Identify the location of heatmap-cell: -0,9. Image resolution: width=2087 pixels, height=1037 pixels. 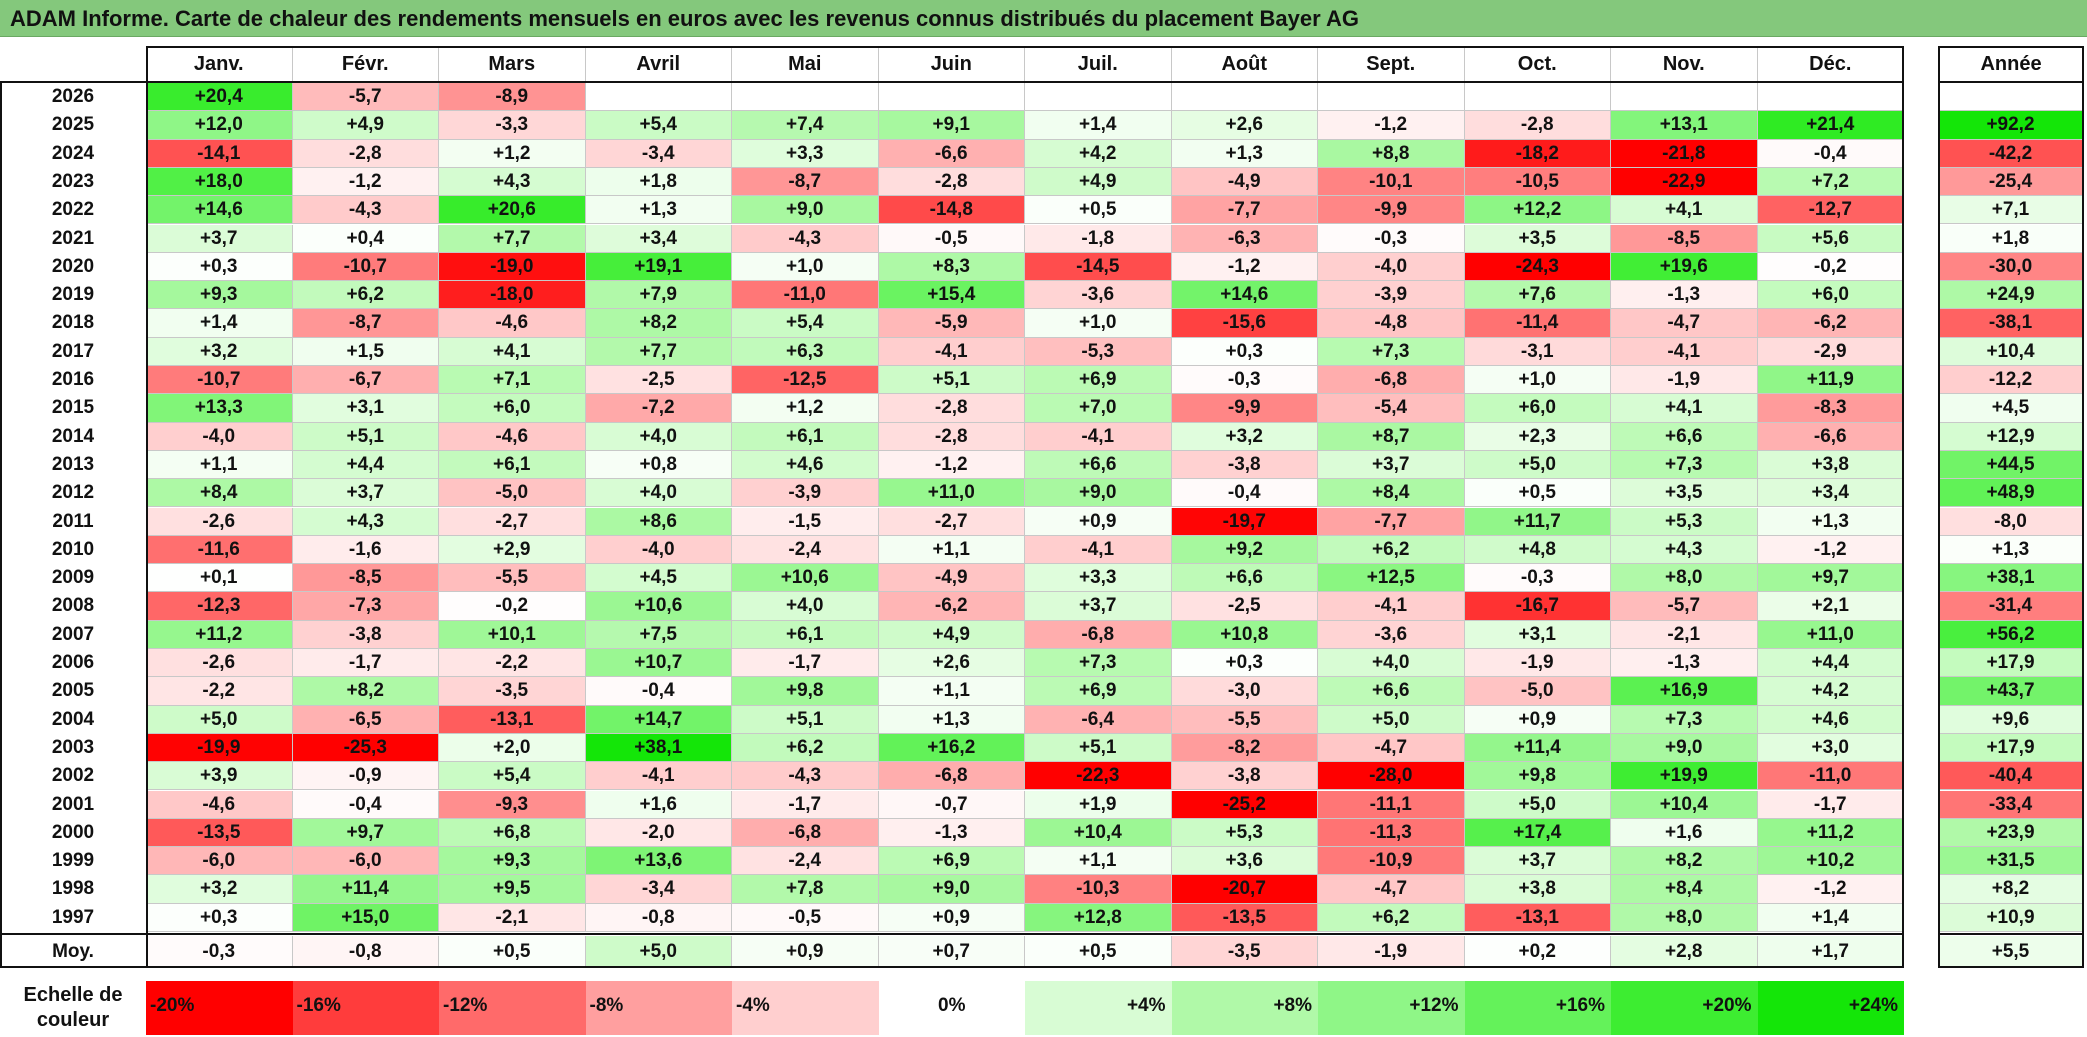
(365, 776).